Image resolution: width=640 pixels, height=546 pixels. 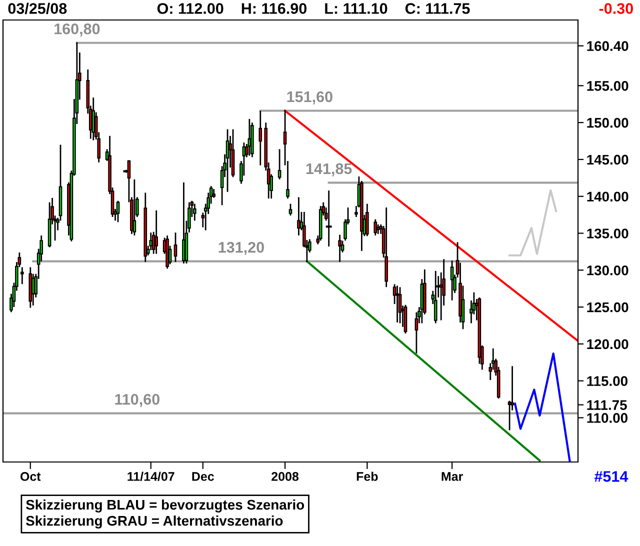 I want to click on y-tick-label: 155.00, so click(x=607, y=86).